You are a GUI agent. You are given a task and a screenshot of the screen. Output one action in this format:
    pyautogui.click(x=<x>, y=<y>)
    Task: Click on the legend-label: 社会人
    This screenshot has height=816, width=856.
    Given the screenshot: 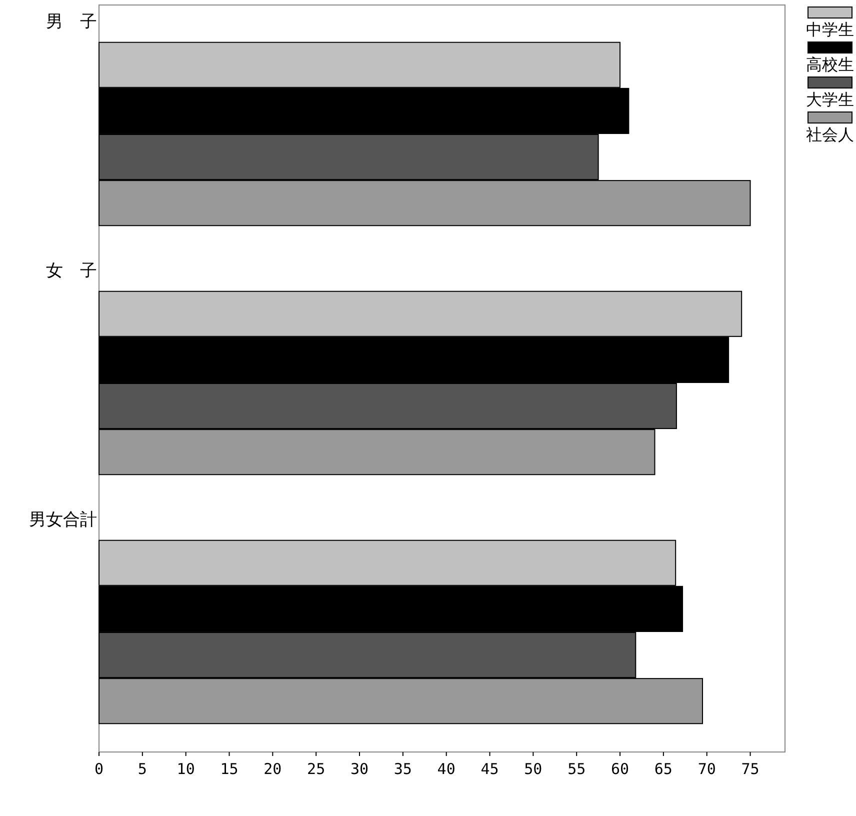 What is the action you would take?
    pyautogui.click(x=830, y=134)
    